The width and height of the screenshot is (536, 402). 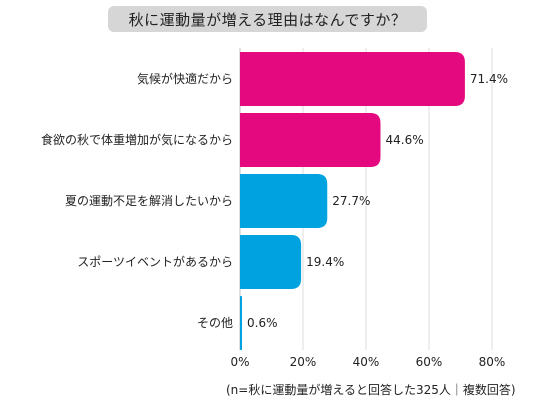 What do you see at coordinates (267, 19) in the screenshot?
I see `chart-title: 秋に運動量が増える理由はなんですか？` at bounding box center [267, 19].